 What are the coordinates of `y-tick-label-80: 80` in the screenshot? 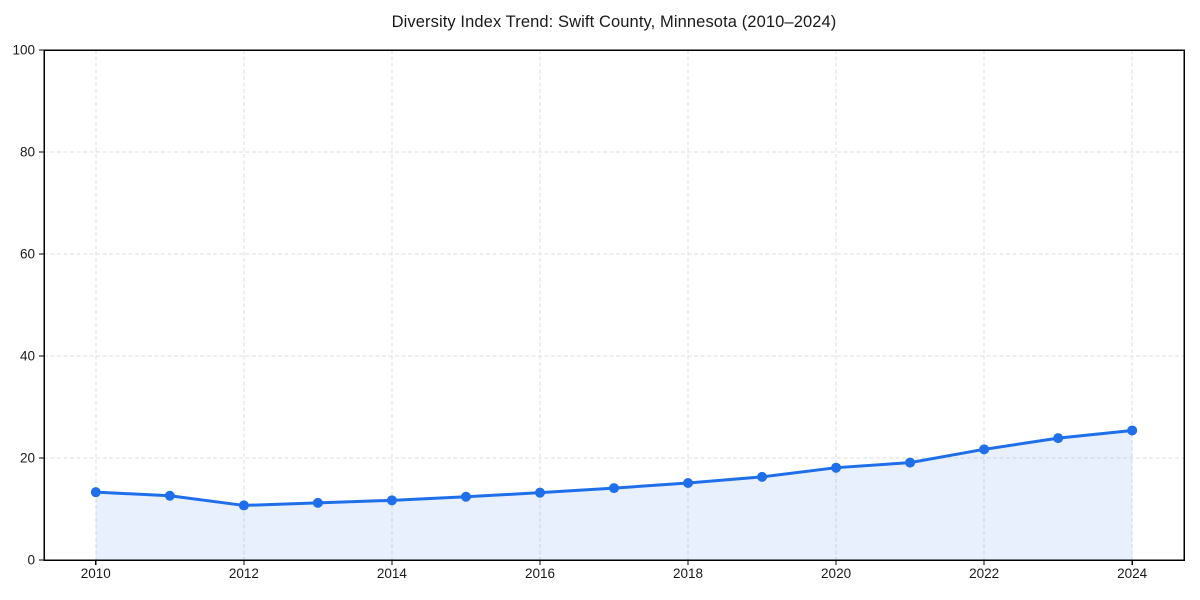 It's located at (27, 152).